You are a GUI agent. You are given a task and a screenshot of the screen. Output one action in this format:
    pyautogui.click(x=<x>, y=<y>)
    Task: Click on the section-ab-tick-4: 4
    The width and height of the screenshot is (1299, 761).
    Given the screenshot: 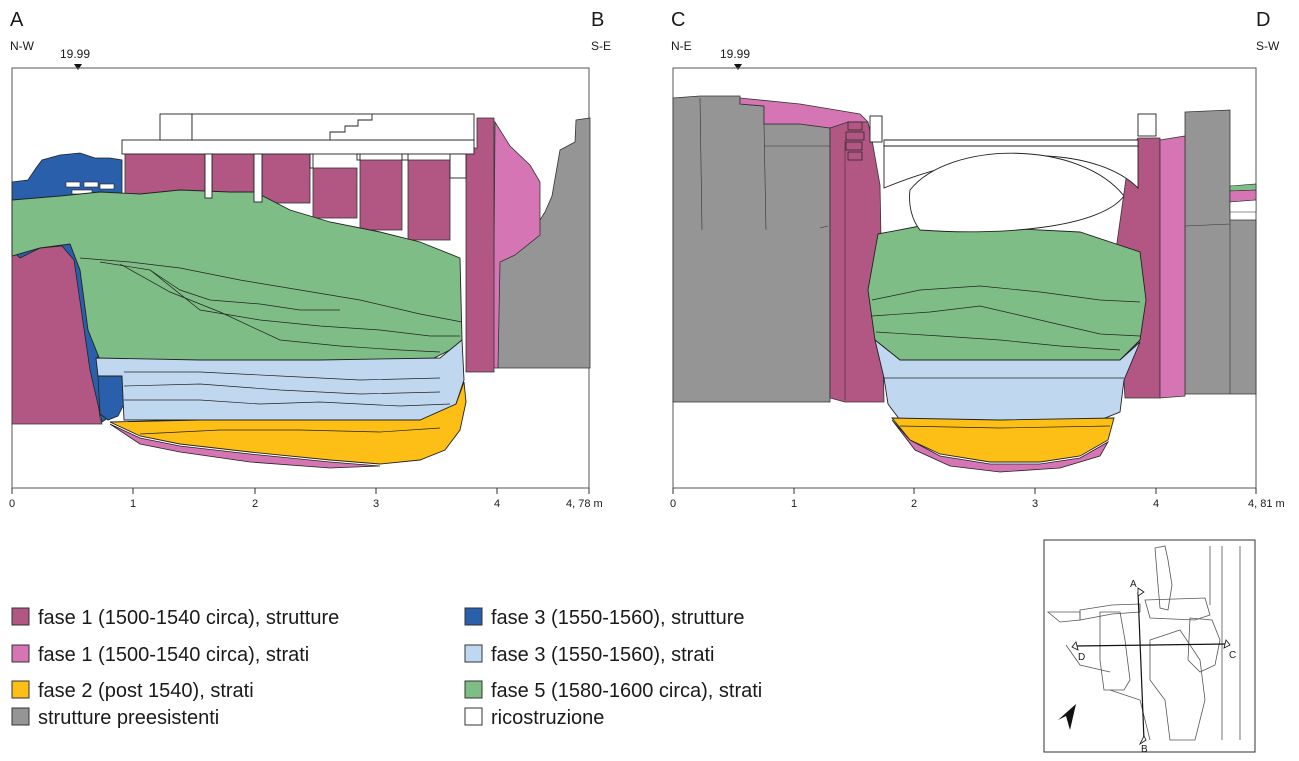 What is the action you would take?
    pyautogui.click(x=497, y=504)
    